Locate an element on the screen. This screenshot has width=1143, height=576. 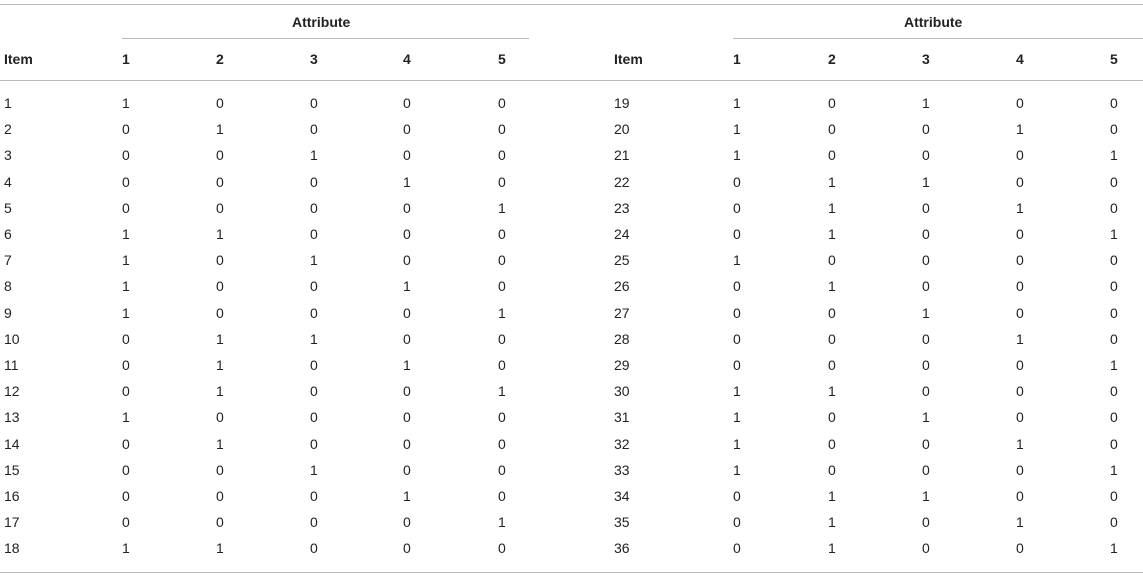
attribute-column-header-left-4: 4 is located at coordinates (407, 59).